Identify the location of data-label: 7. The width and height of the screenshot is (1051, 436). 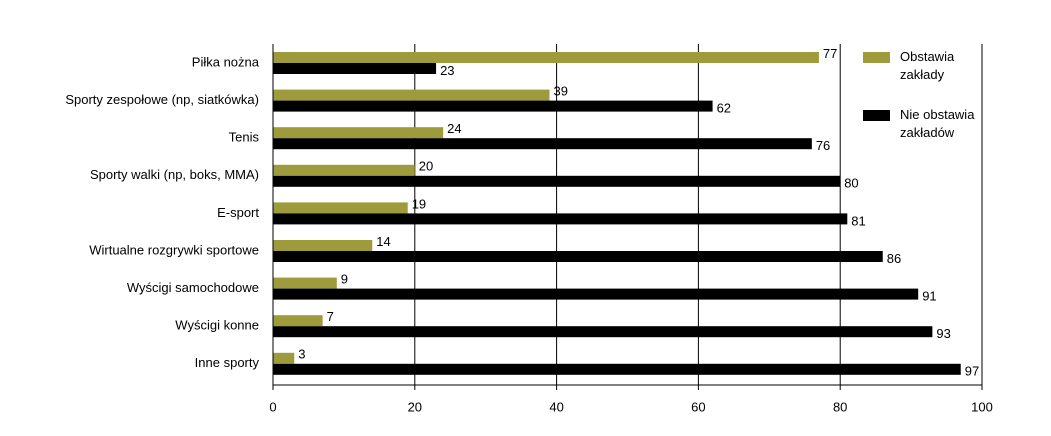
(330, 316).